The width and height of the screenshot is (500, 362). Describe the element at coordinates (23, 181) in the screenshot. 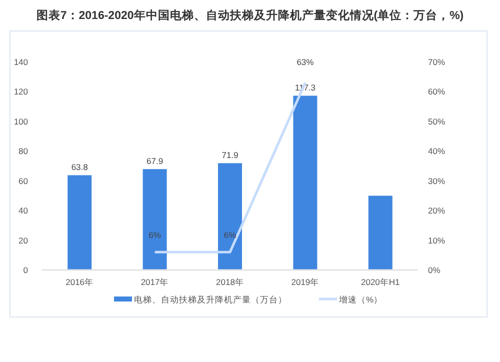

I see `y-tick-label: 60` at that location.